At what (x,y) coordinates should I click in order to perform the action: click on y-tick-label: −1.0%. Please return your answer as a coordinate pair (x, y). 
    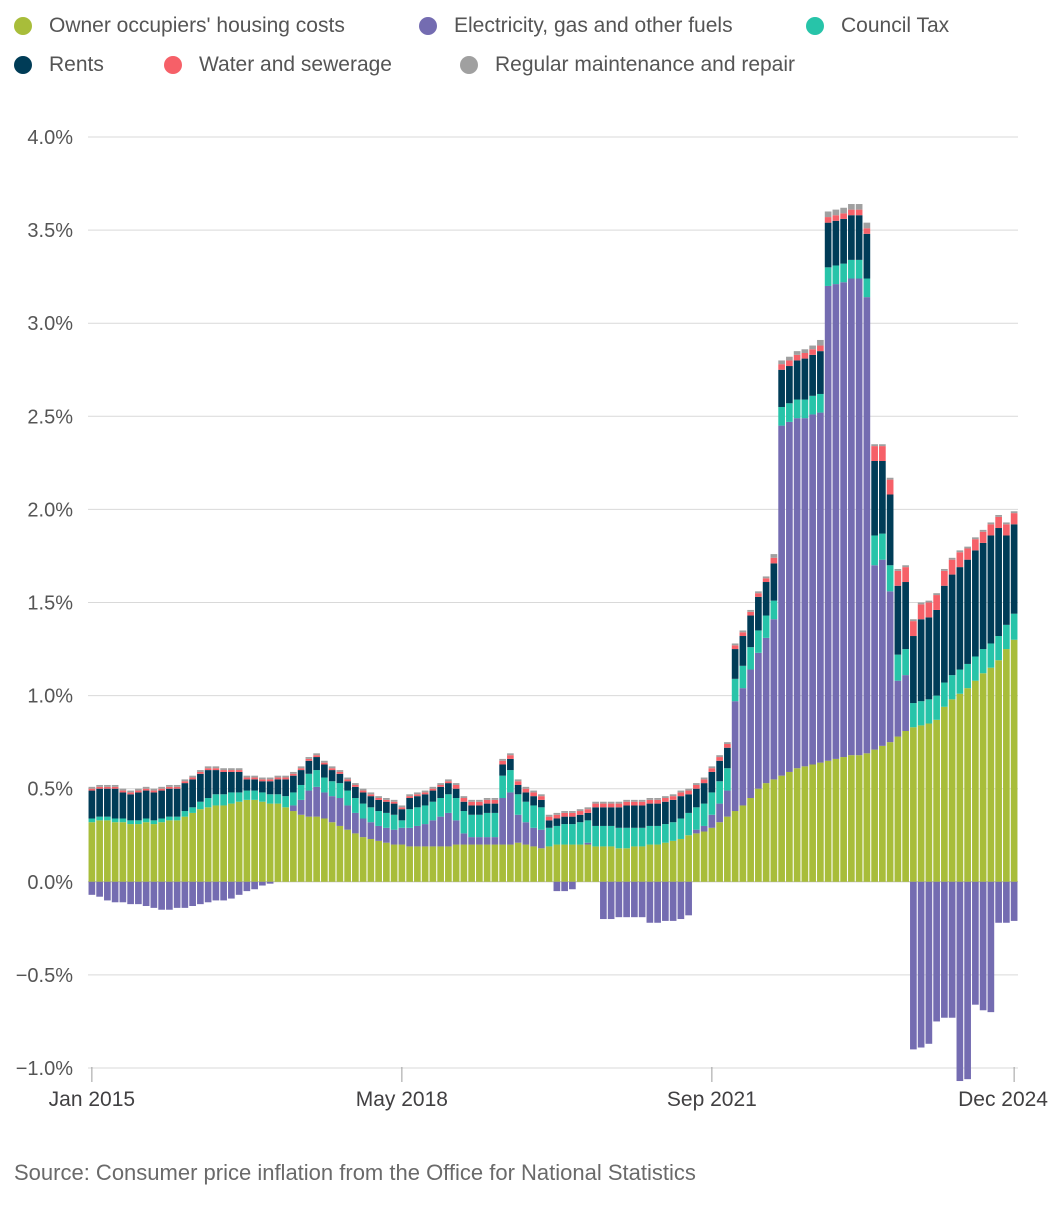
    Looking at the image, I should click on (44, 1069).